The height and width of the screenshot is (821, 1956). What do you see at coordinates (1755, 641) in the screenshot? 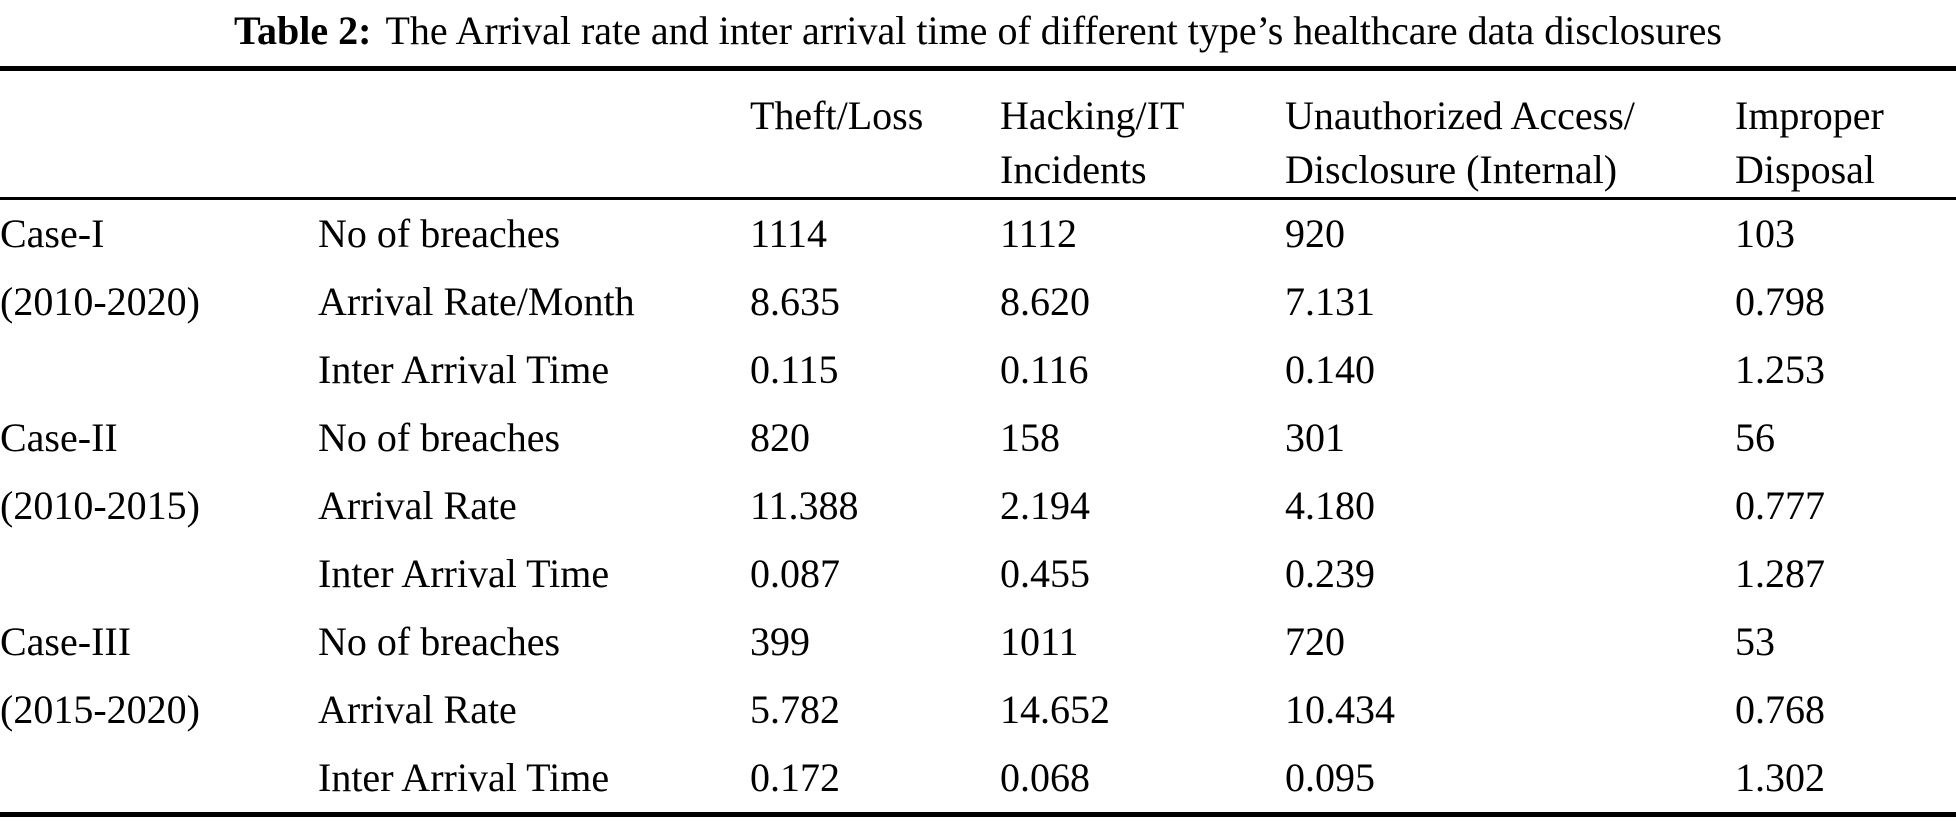
I see `value-cell: 53` at bounding box center [1755, 641].